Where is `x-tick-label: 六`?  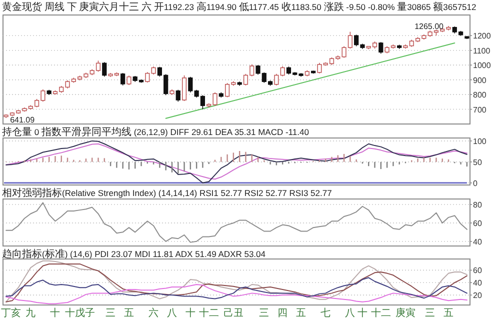
x-tick-label: 六 is located at coordinates (153, 313).